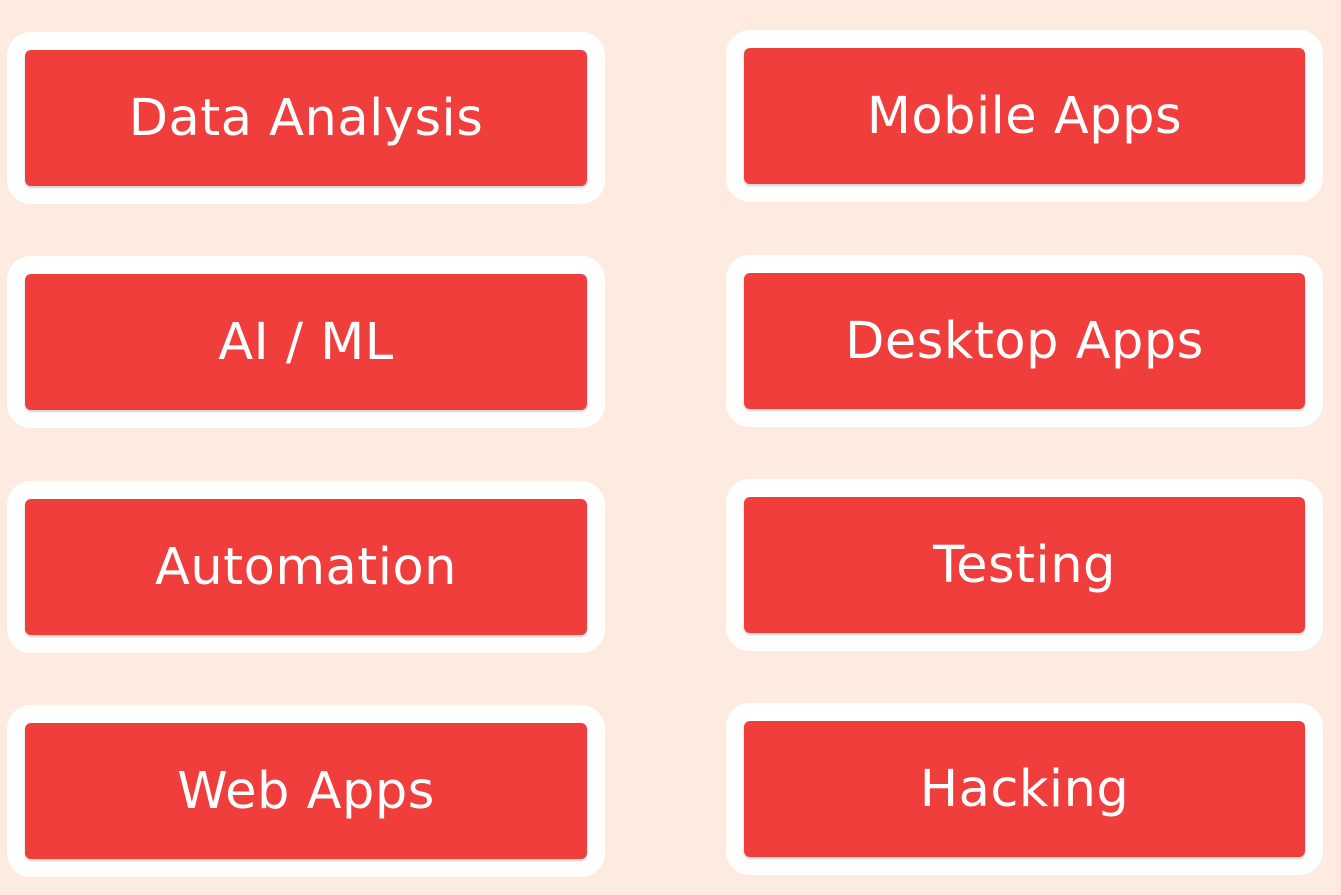 This screenshot has width=1341, height=895. I want to click on testing-button: Testing, so click(1024, 565).